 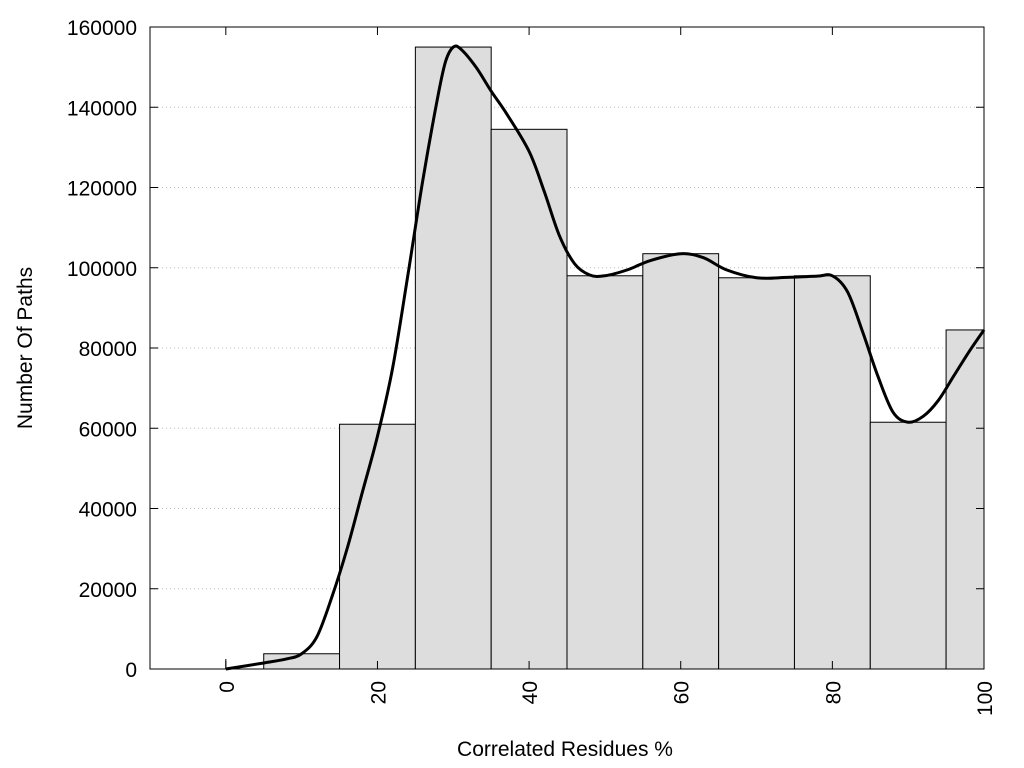 I want to click on x-tick-label: 80, so click(x=833, y=692).